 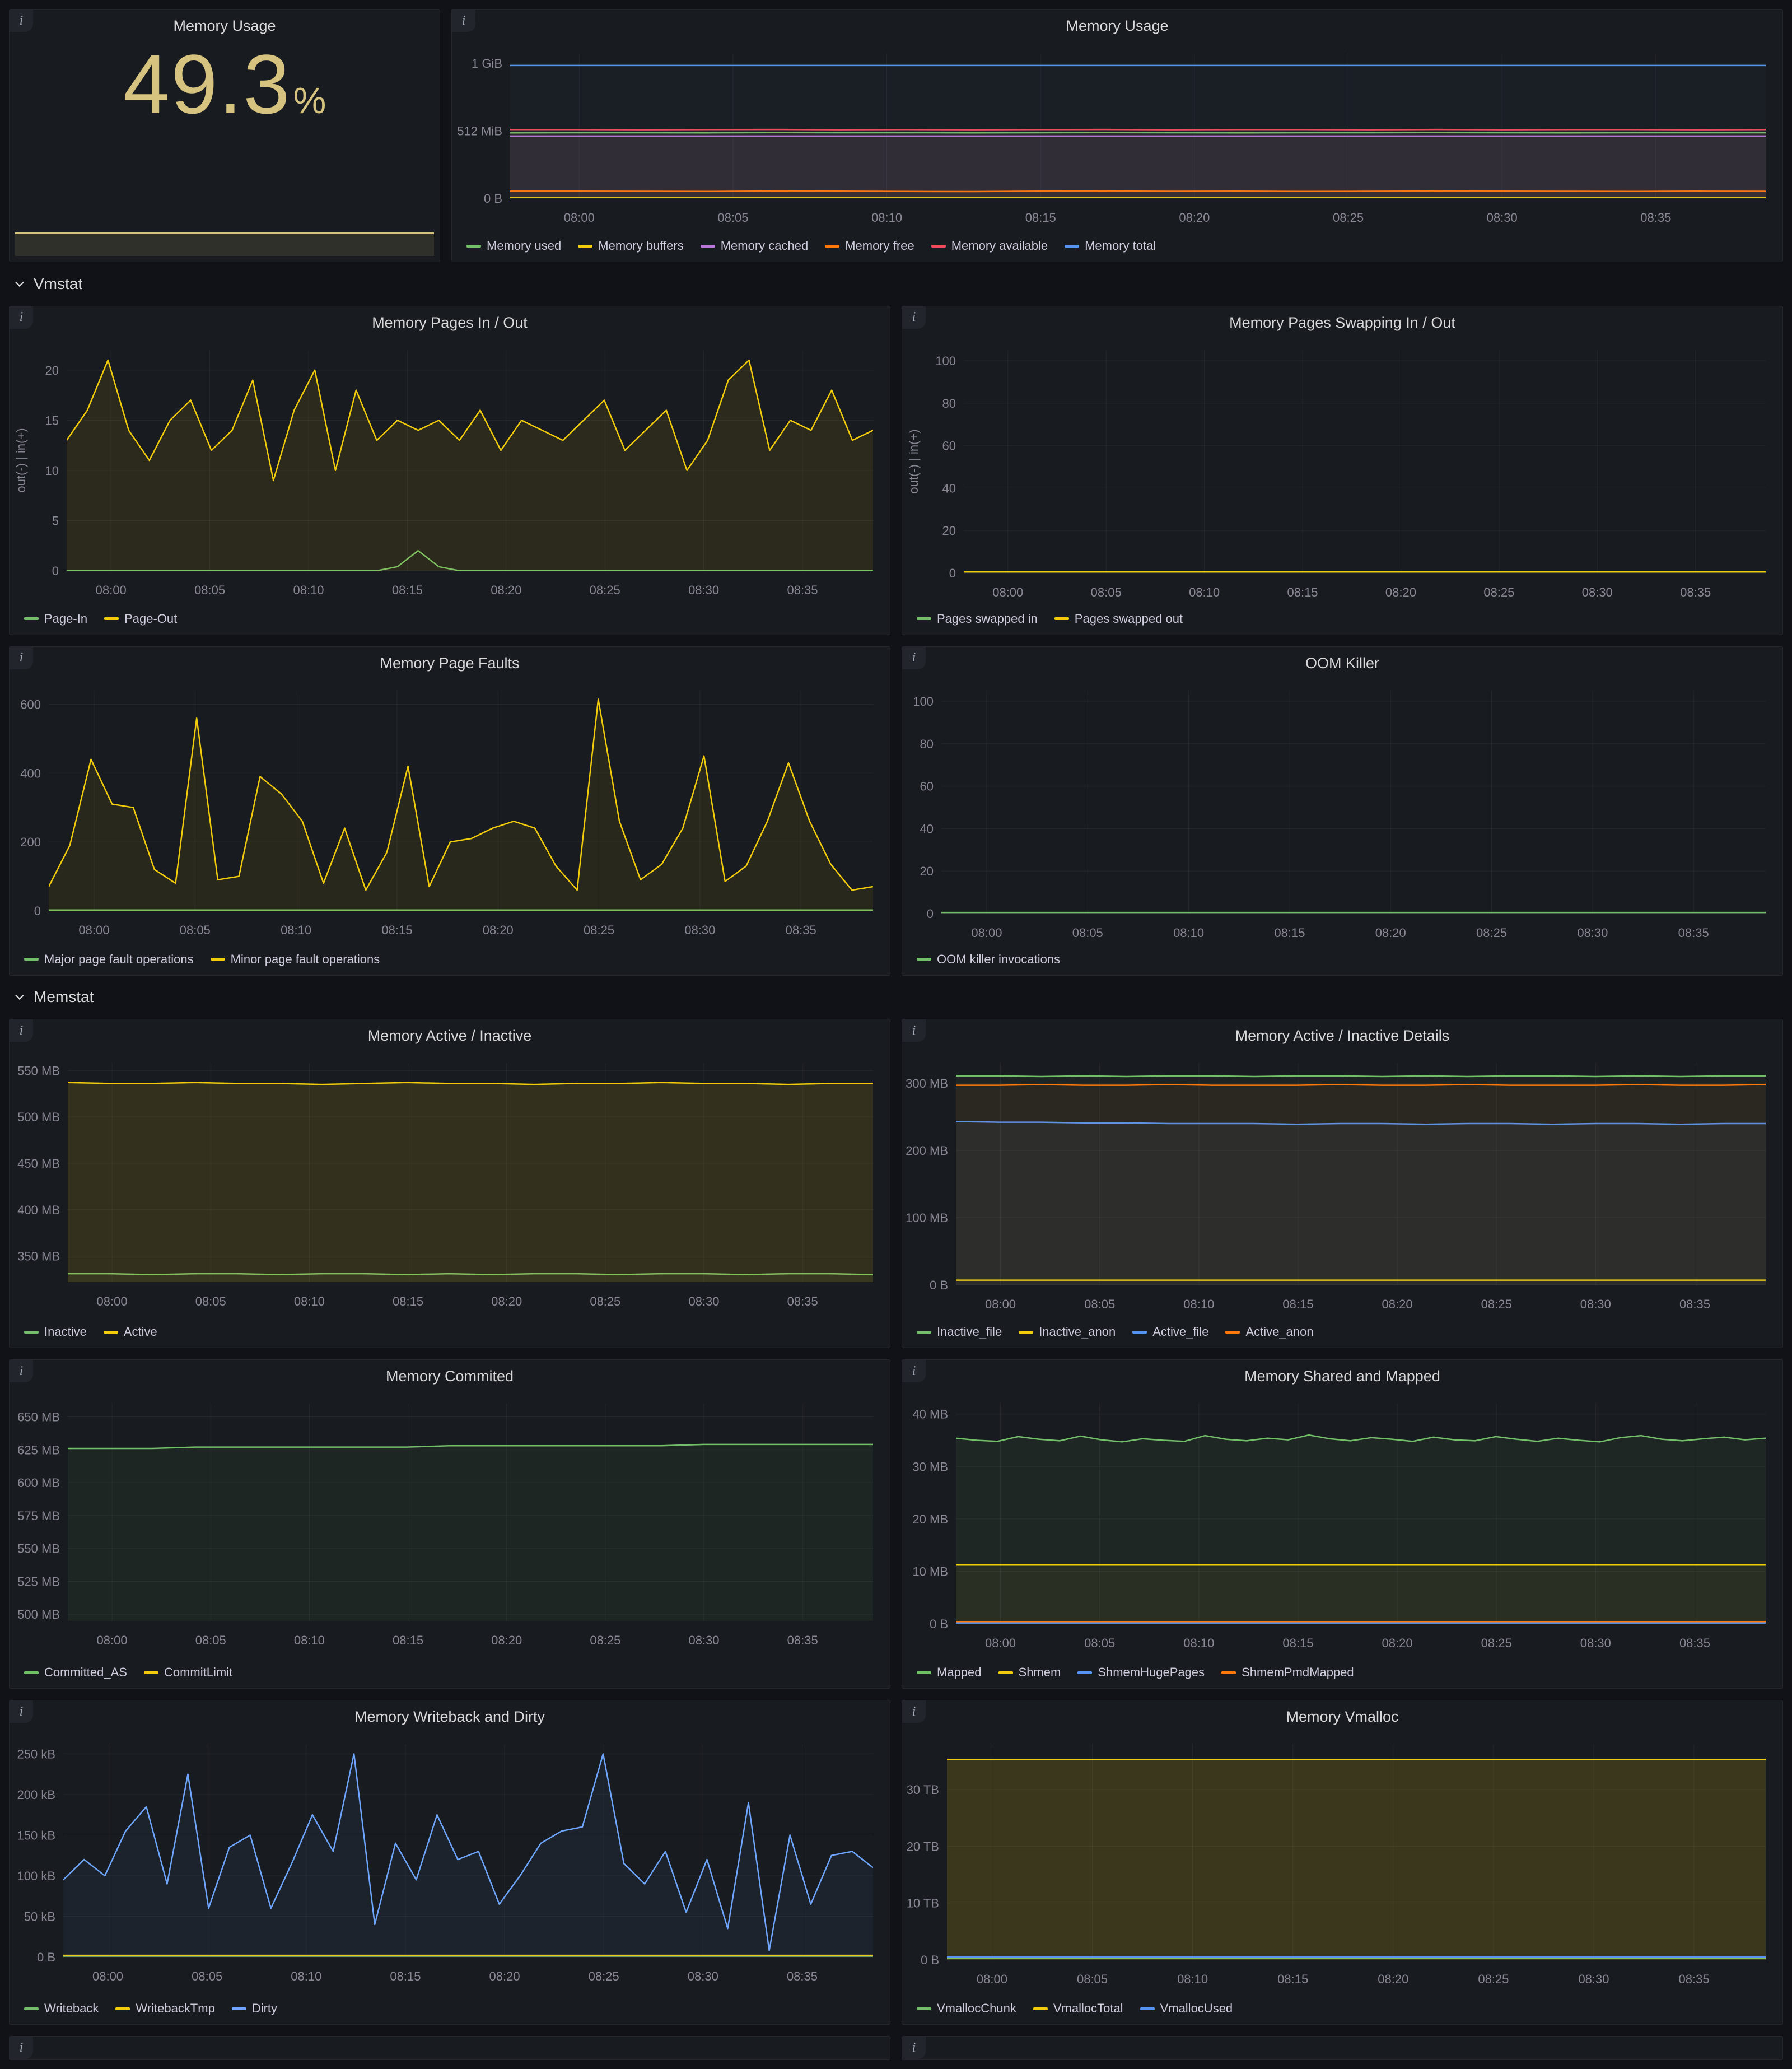 I want to click on legend-item-vmallocchunk: VmallocChunk, so click(x=967, y=2009).